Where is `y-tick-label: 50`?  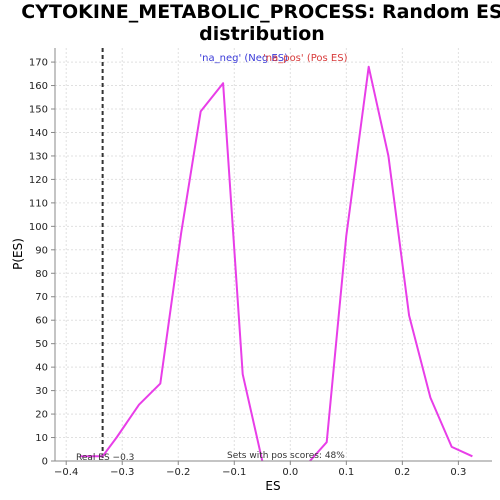 y-tick-label: 50 is located at coordinates (41, 344).